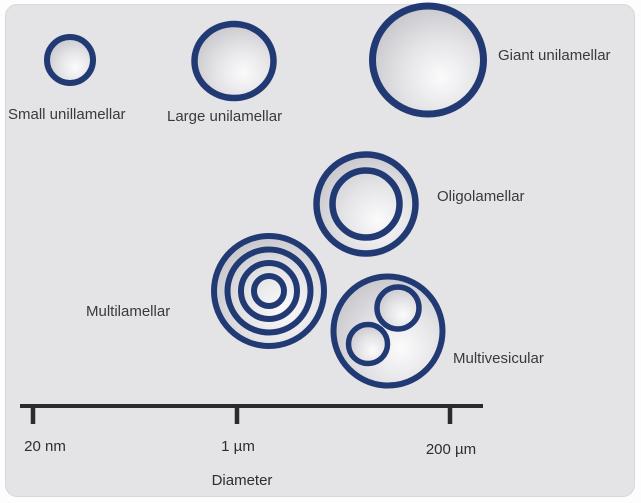  I want to click on label-multilamellar: Multilamellar, so click(128, 311).